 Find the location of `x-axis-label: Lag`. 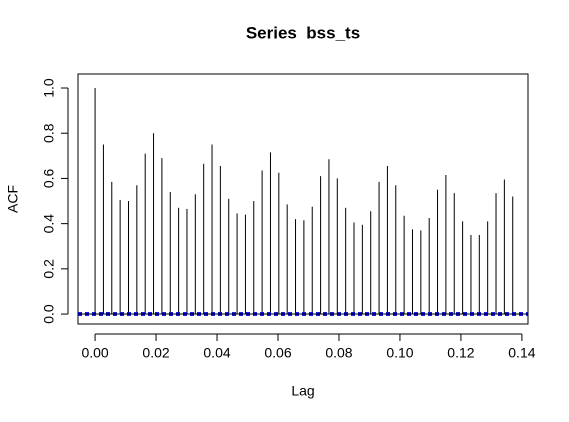

x-axis-label: Lag is located at coordinates (302, 391).